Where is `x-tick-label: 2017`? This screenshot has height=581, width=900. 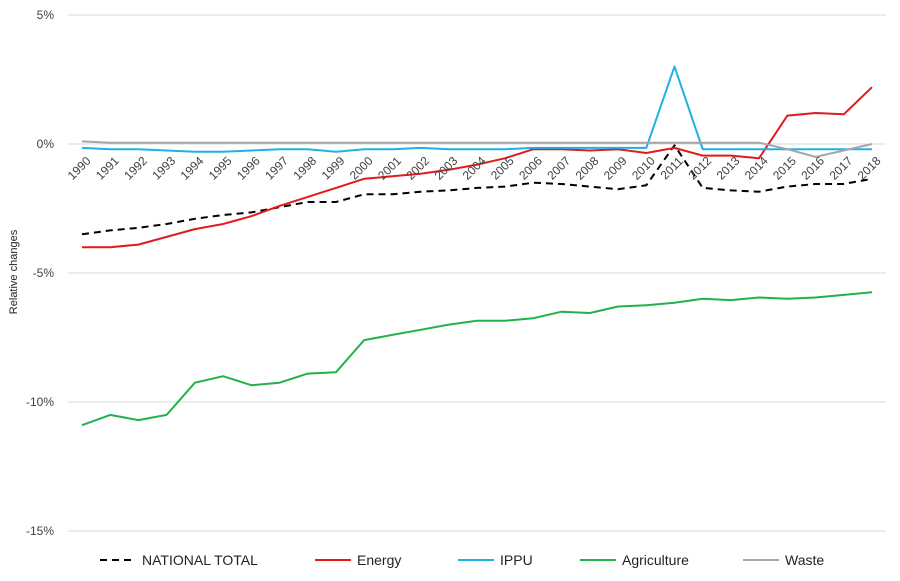 x-tick-label: 2017 is located at coordinates (841, 168).